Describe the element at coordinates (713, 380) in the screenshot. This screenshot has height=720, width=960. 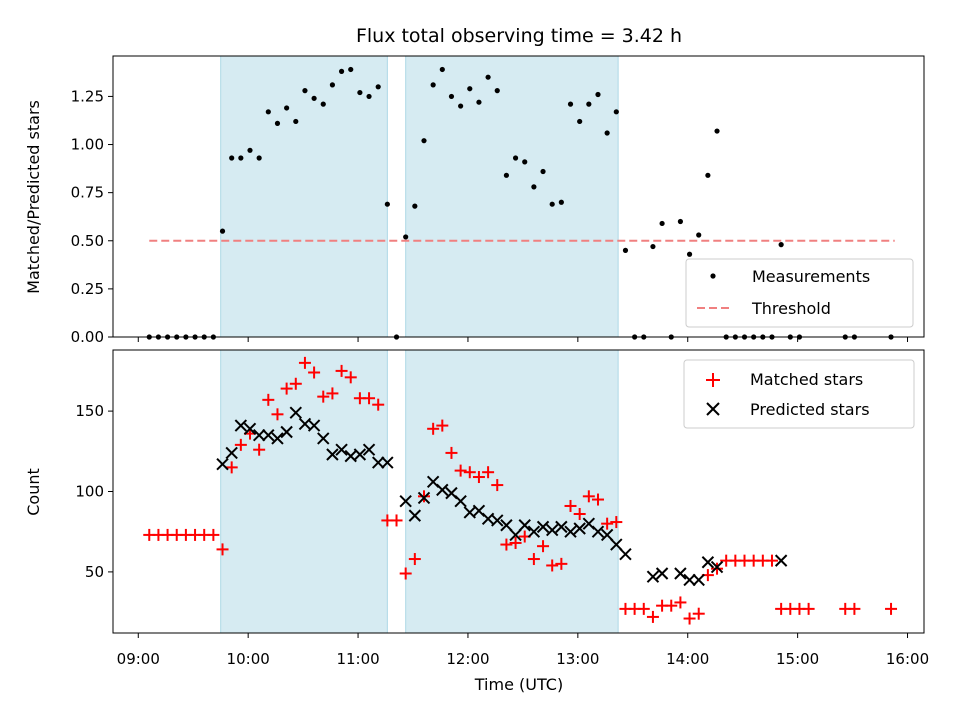
I see `legend-matched-marker` at that location.